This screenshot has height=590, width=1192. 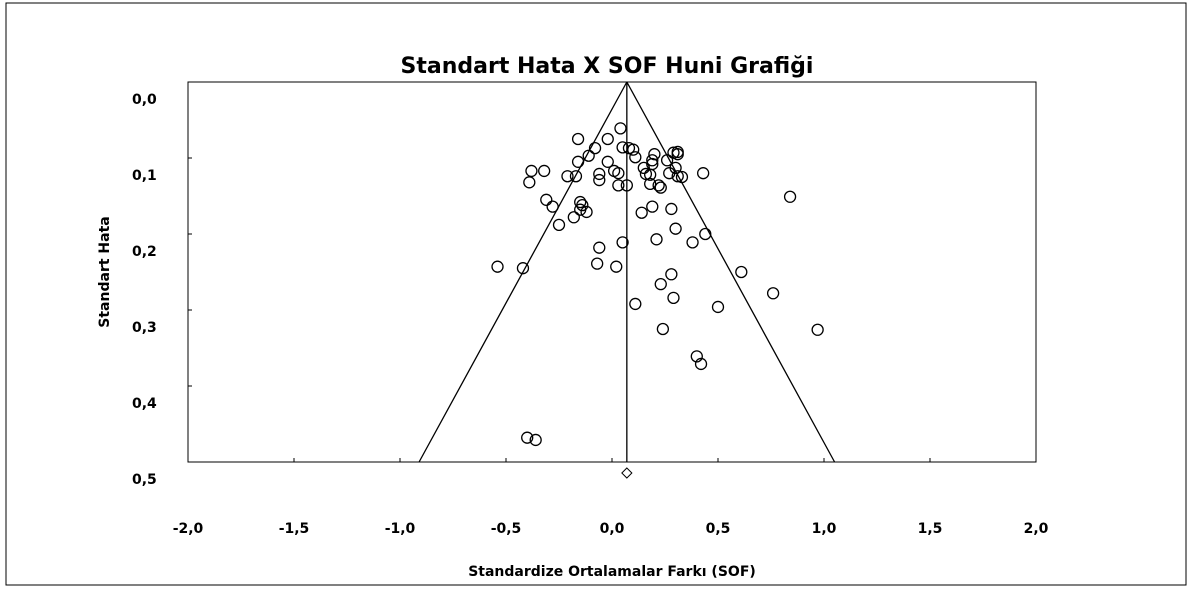 I want to click on y-tick-label: 0,3, so click(x=144, y=328).